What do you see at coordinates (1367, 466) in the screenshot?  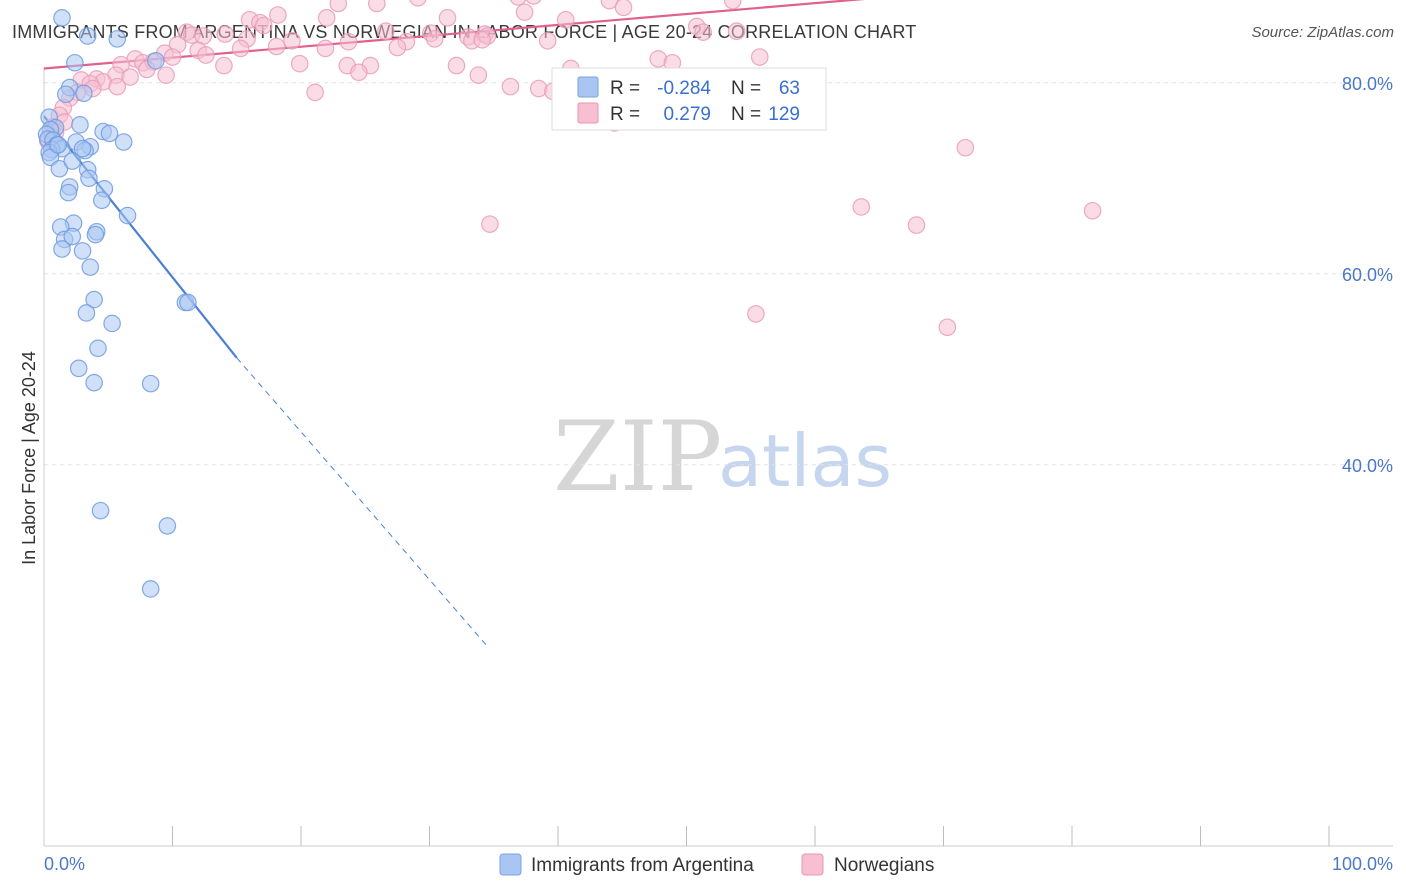 I see `y-tick-label-40: 40.0%` at bounding box center [1367, 466].